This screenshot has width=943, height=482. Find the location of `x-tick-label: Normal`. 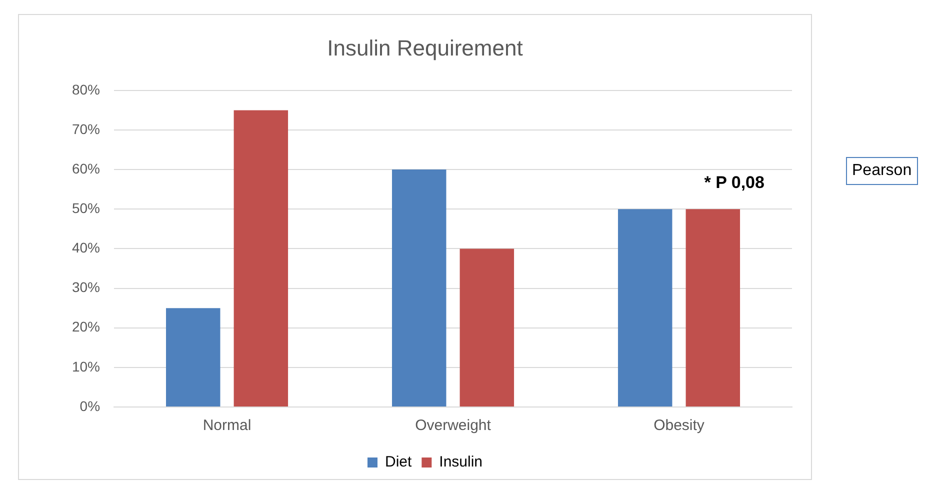

x-tick-label: Normal is located at coordinates (227, 425).